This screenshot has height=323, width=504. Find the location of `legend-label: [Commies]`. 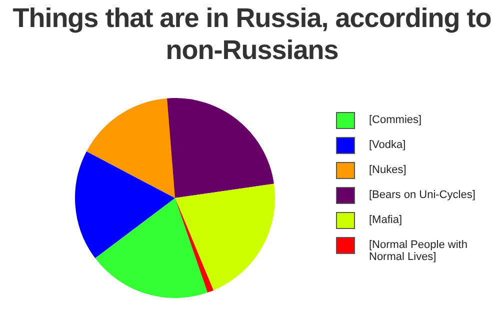

legend-label: [Commies] is located at coordinates (395, 119).